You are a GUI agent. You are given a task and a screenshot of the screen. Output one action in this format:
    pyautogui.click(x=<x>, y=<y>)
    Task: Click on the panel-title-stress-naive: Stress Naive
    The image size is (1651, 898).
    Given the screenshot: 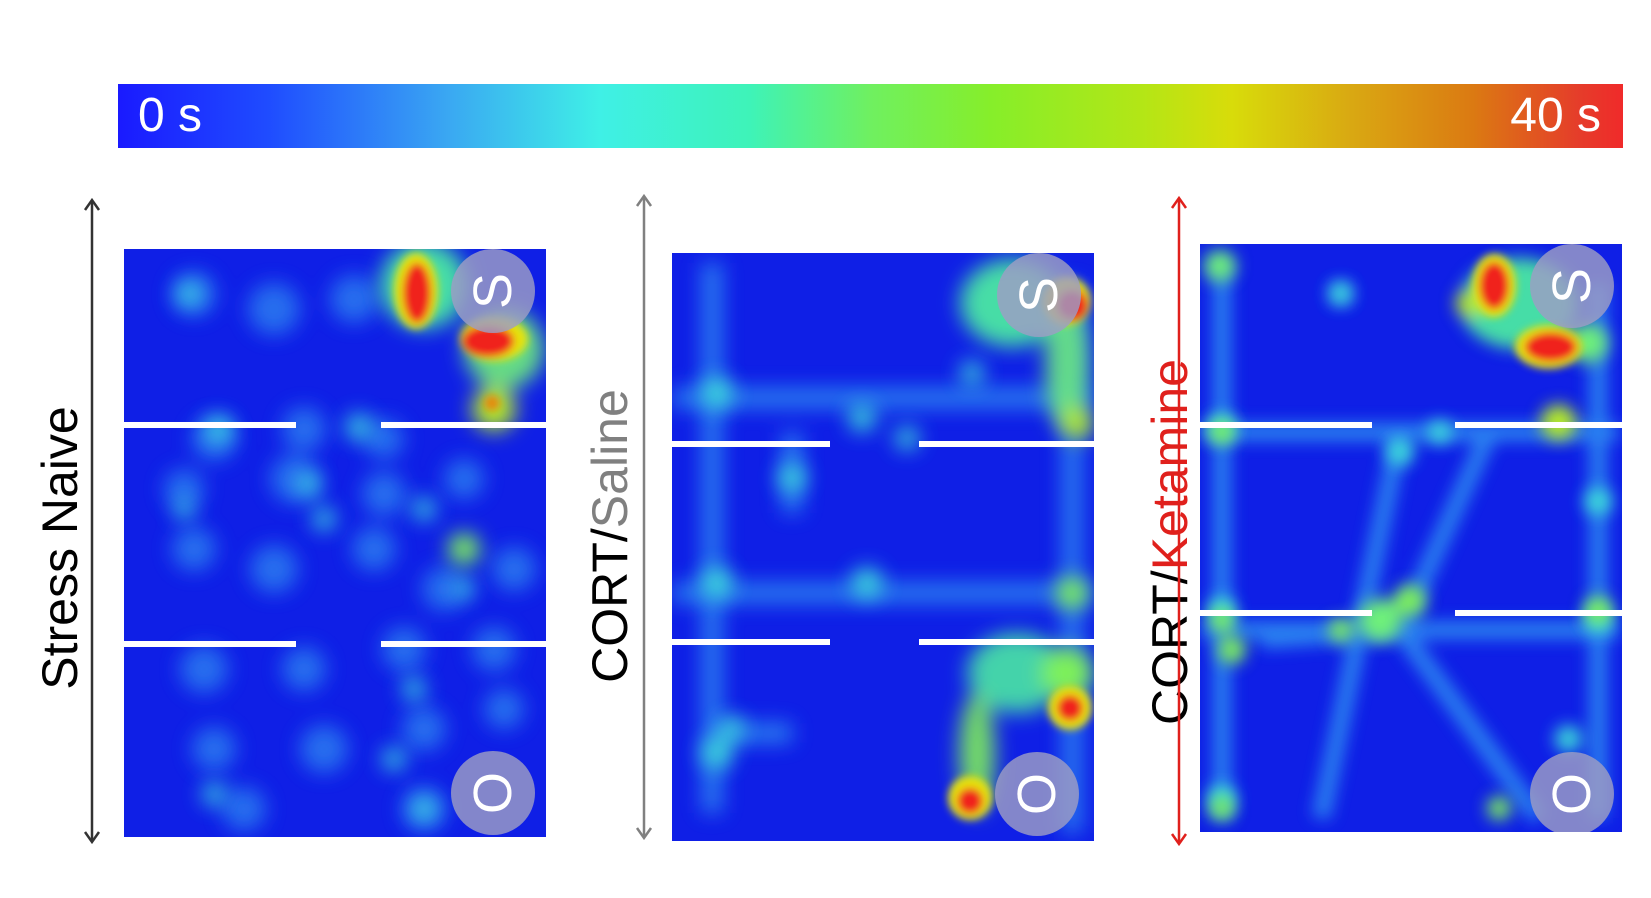 What is the action you would take?
    pyautogui.click(x=60, y=548)
    